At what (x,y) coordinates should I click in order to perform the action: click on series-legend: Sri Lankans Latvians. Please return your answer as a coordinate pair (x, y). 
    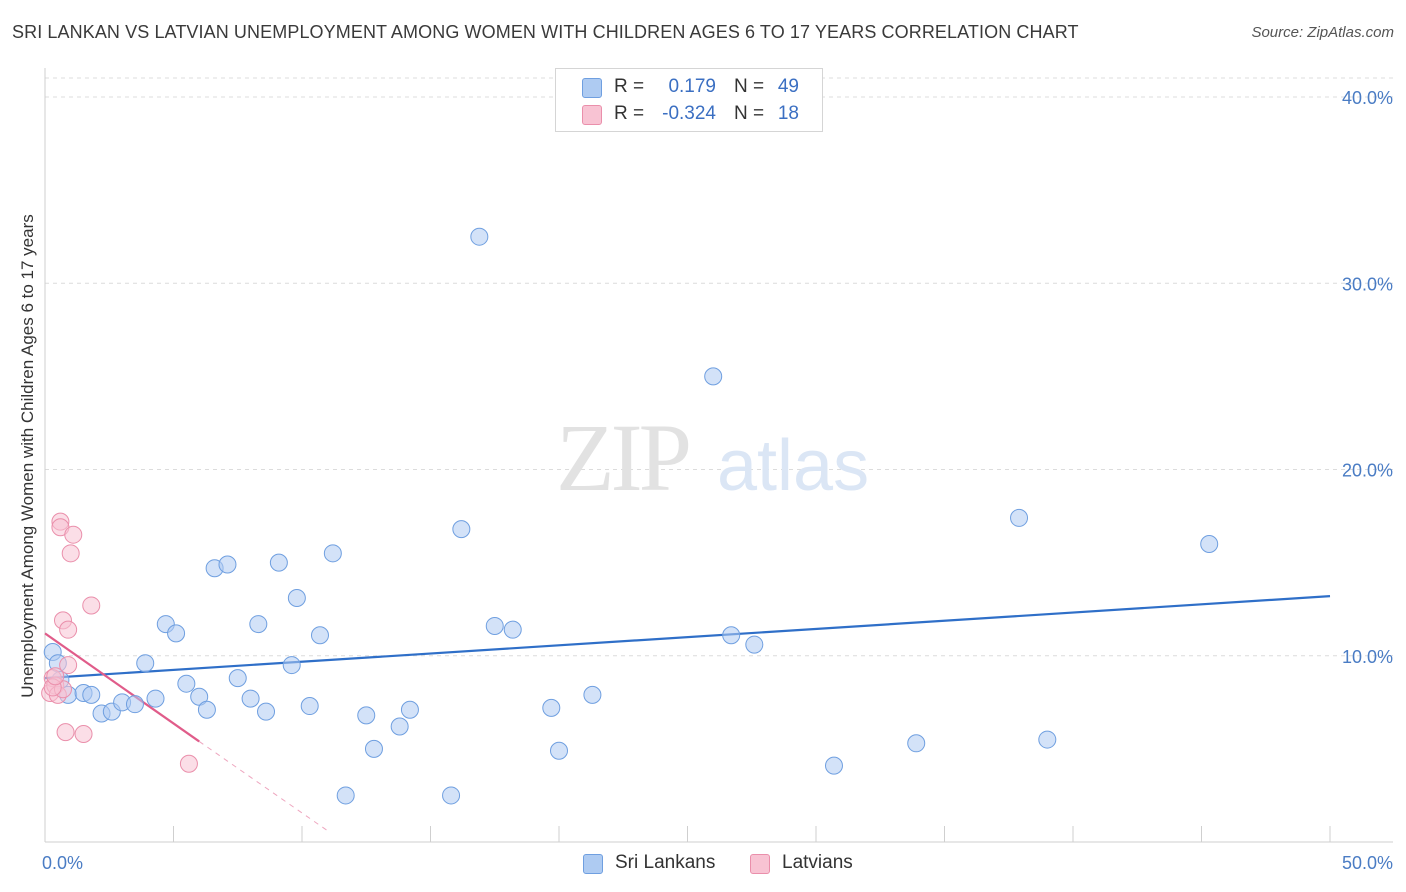
    Looking at the image, I should click on (703, 864).